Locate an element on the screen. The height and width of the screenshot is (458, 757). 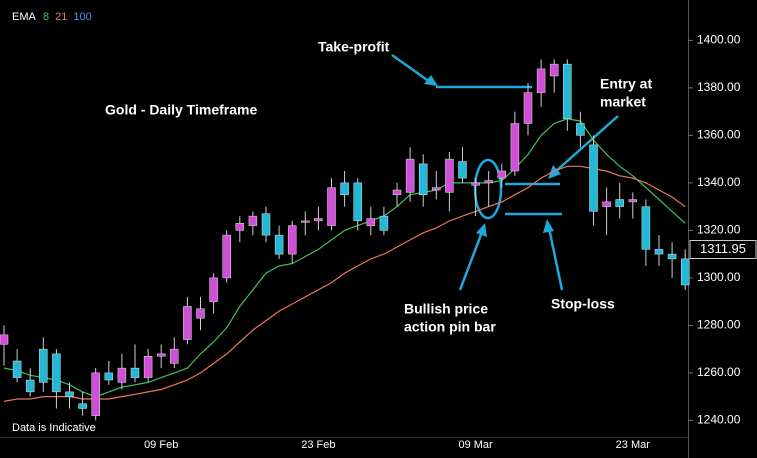
annotation: market is located at coordinates (623, 102).